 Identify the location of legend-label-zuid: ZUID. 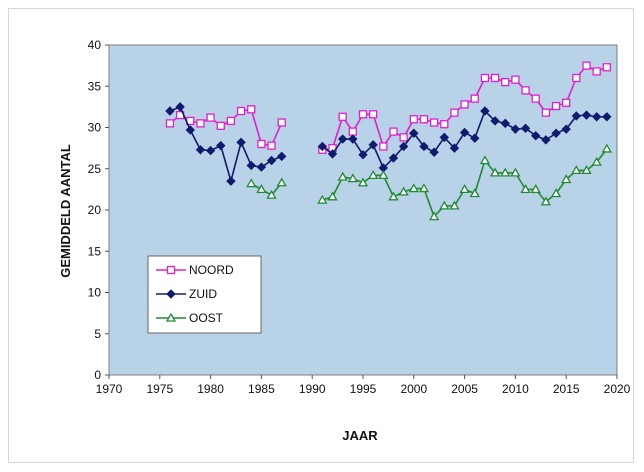
(203, 294).